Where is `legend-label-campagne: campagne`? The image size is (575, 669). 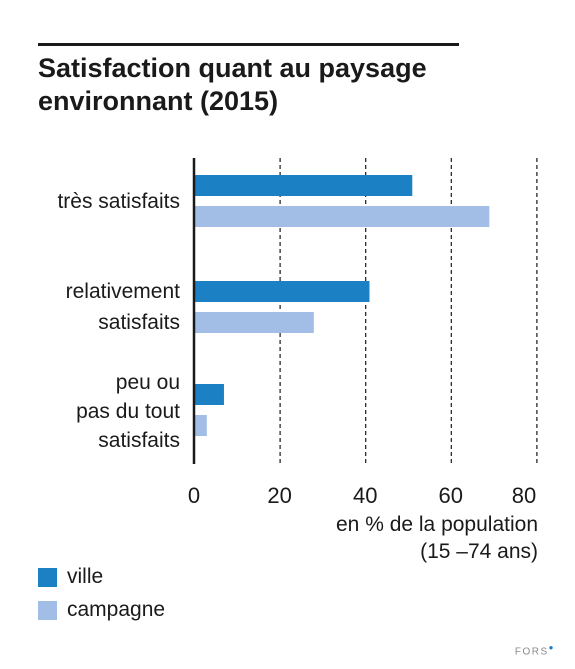
legend-label-campagne: campagne is located at coordinates (116, 609).